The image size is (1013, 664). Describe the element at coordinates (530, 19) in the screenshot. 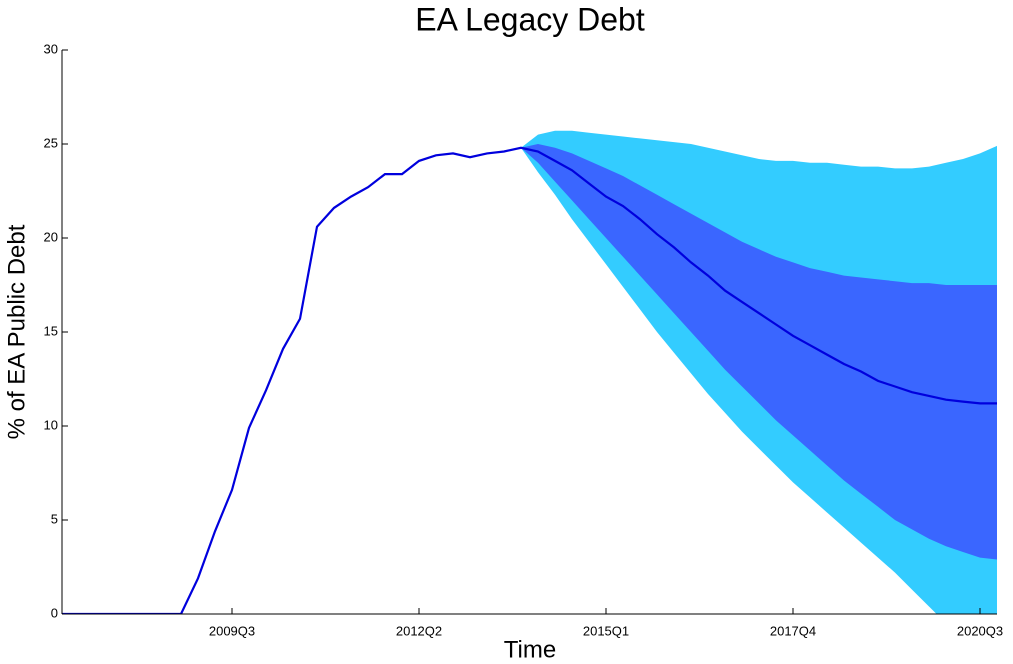

I see `chart-title: EA Legacy Debt` at that location.